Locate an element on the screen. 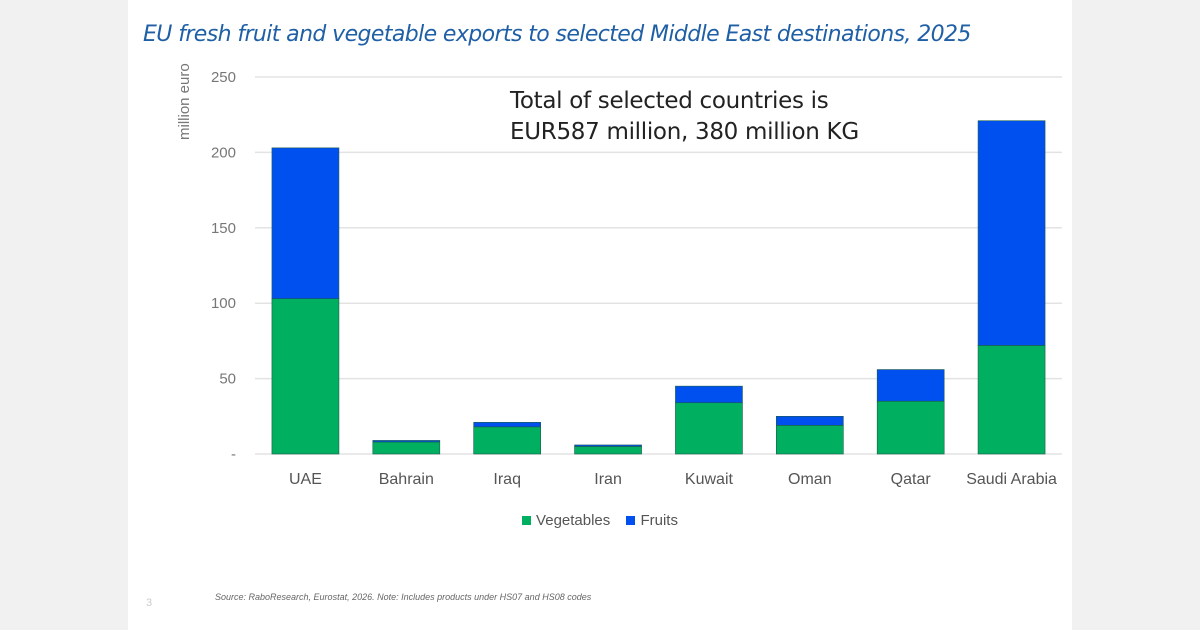 The height and width of the screenshot is (630, 1200). x-tick-label: Kuwait is located at coordinates (709, 479).